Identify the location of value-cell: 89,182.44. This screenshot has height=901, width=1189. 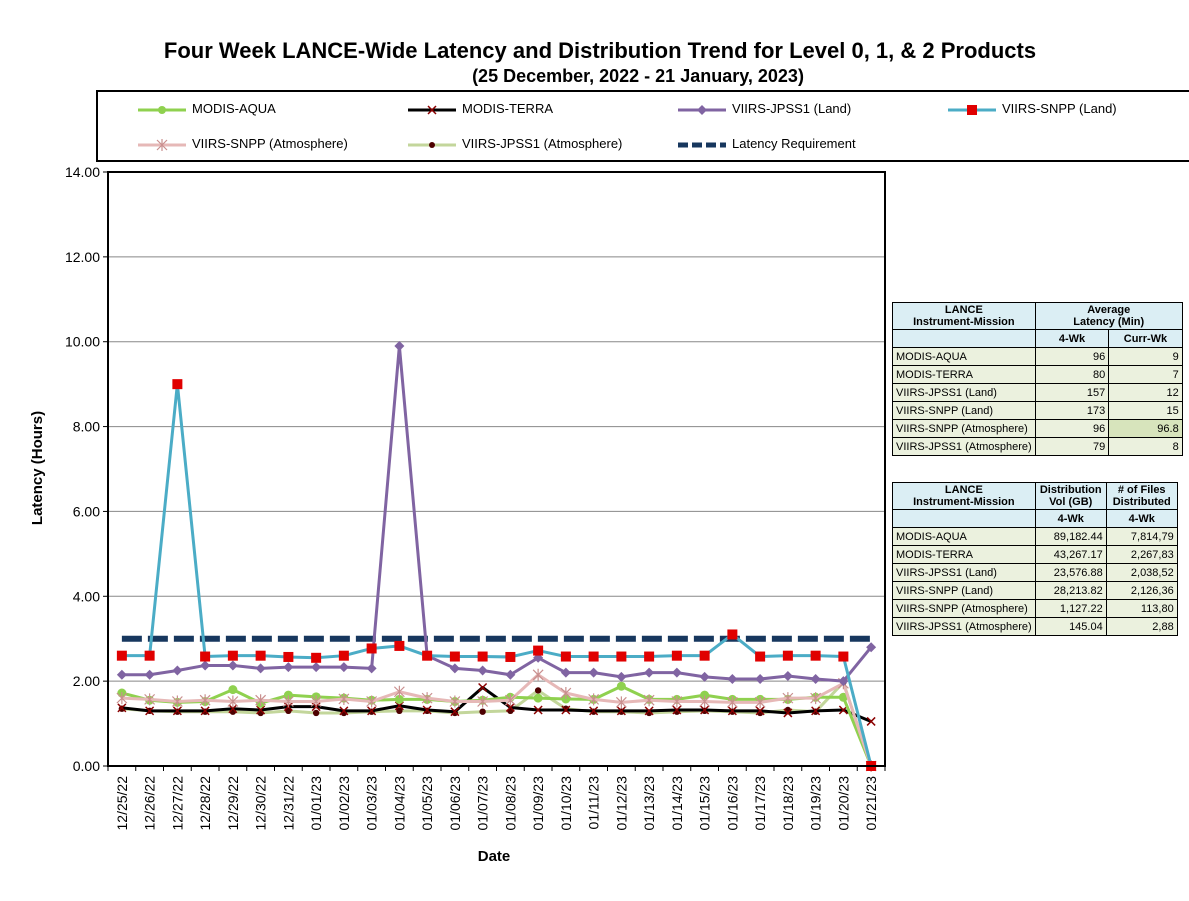
(1070, 536).